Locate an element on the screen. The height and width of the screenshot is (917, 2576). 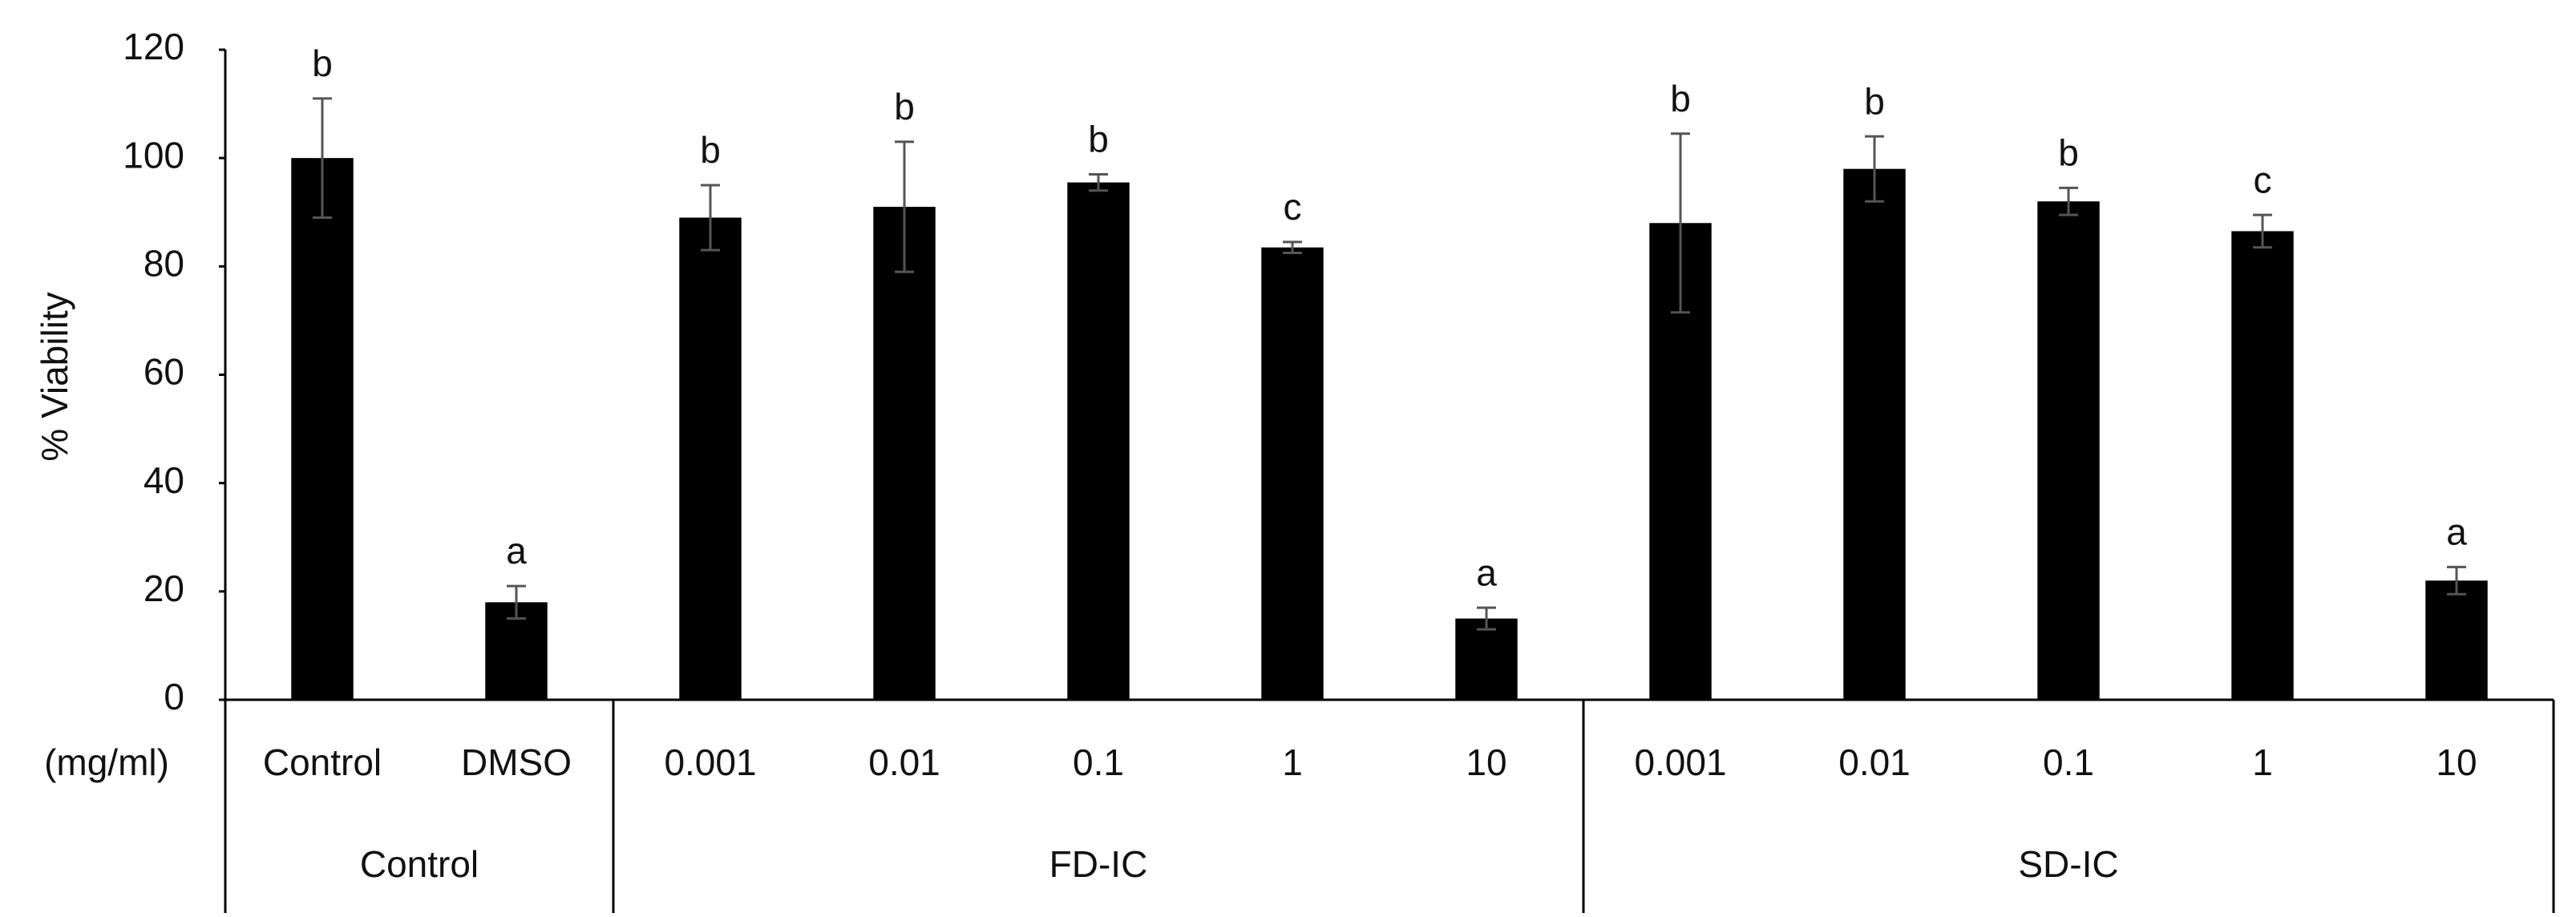
y-tick-label: 20 is located at coordinates (164, 588).